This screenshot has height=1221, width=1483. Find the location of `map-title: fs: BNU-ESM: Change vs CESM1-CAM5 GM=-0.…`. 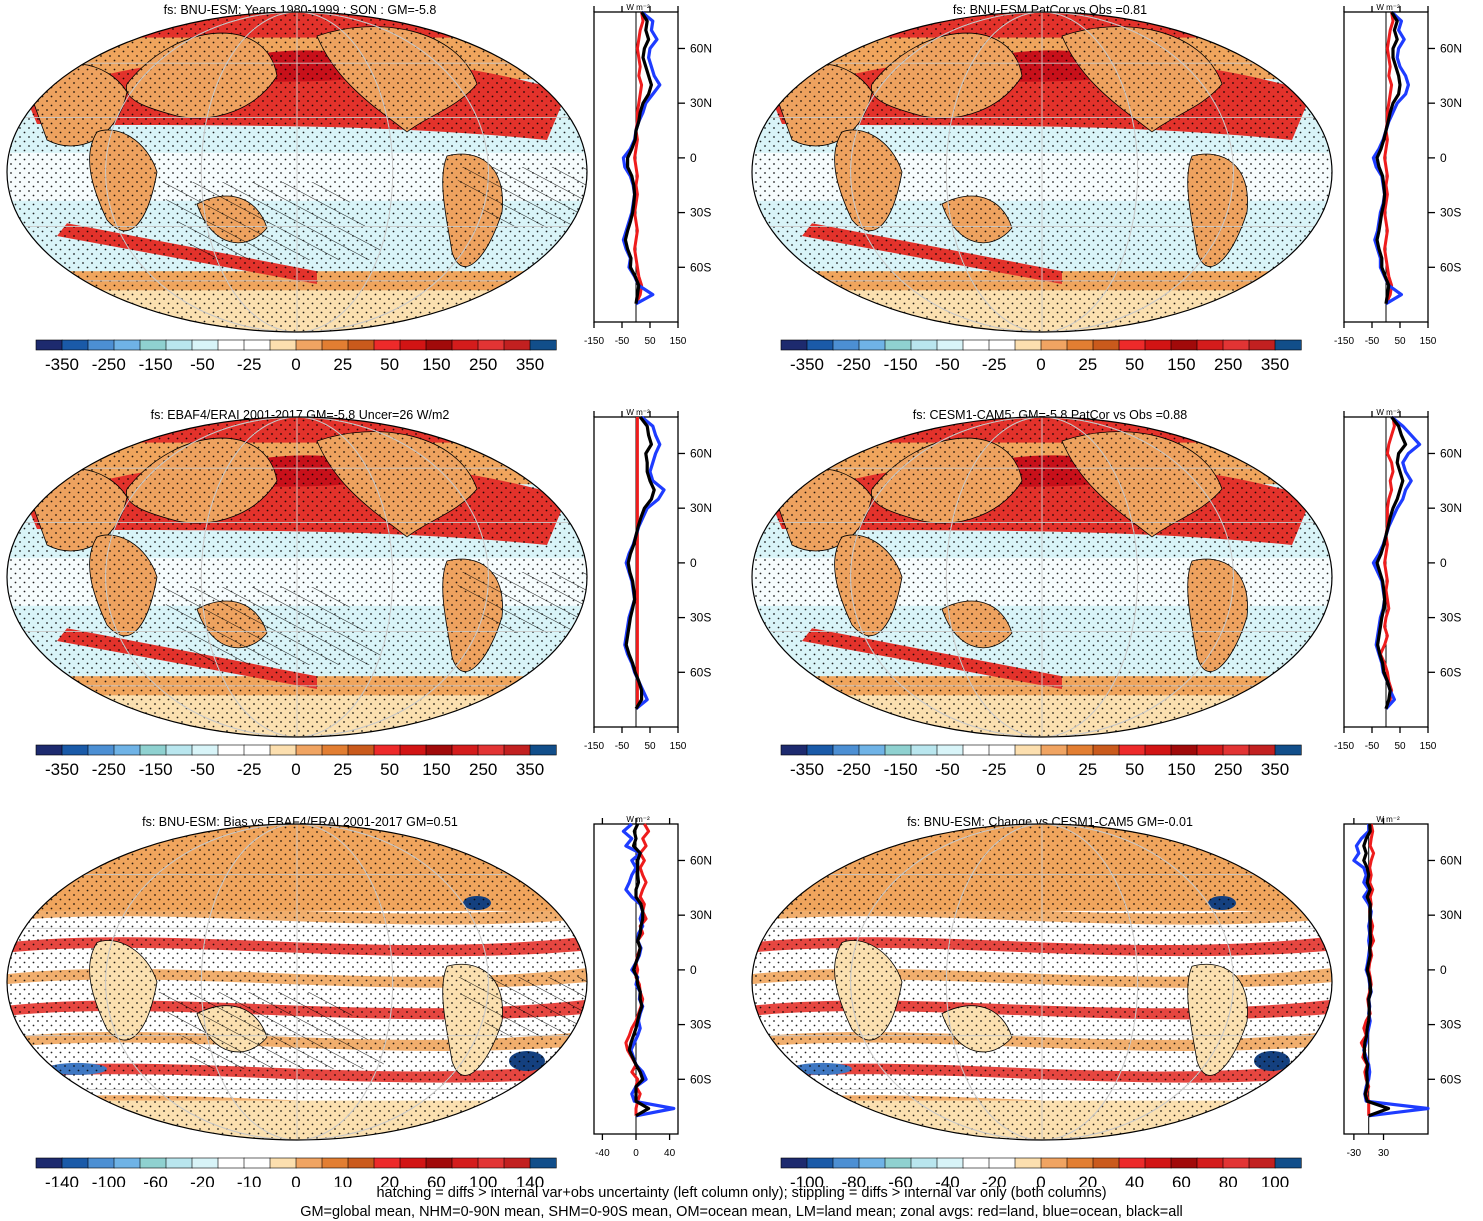

map-title: fs: BNU-ESM: Change vs CESM1-CAM5 GM=-0.… is located at coordinates (1050, 822).